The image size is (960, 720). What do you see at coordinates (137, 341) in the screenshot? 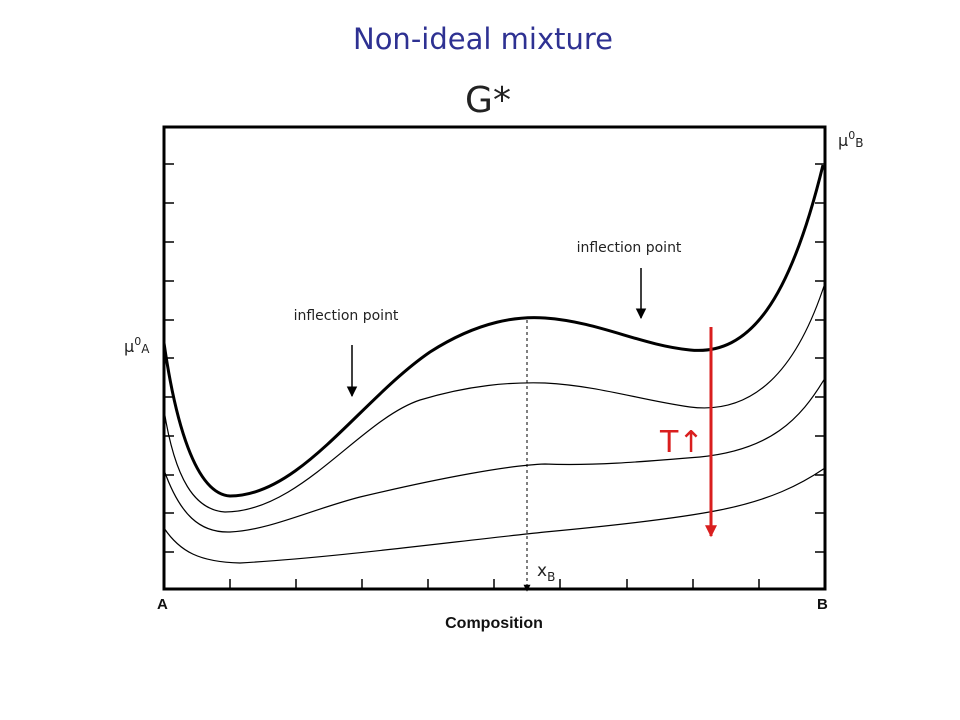
I see `mu-a-sup: 0` at bounding box center [137, 341].